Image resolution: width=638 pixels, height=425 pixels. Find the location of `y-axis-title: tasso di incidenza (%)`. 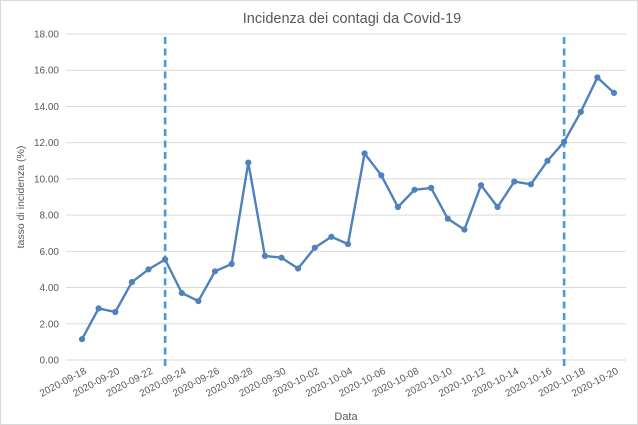

y-axis-title: tasso di incidenza (%) is located at coordinates (21, 197).